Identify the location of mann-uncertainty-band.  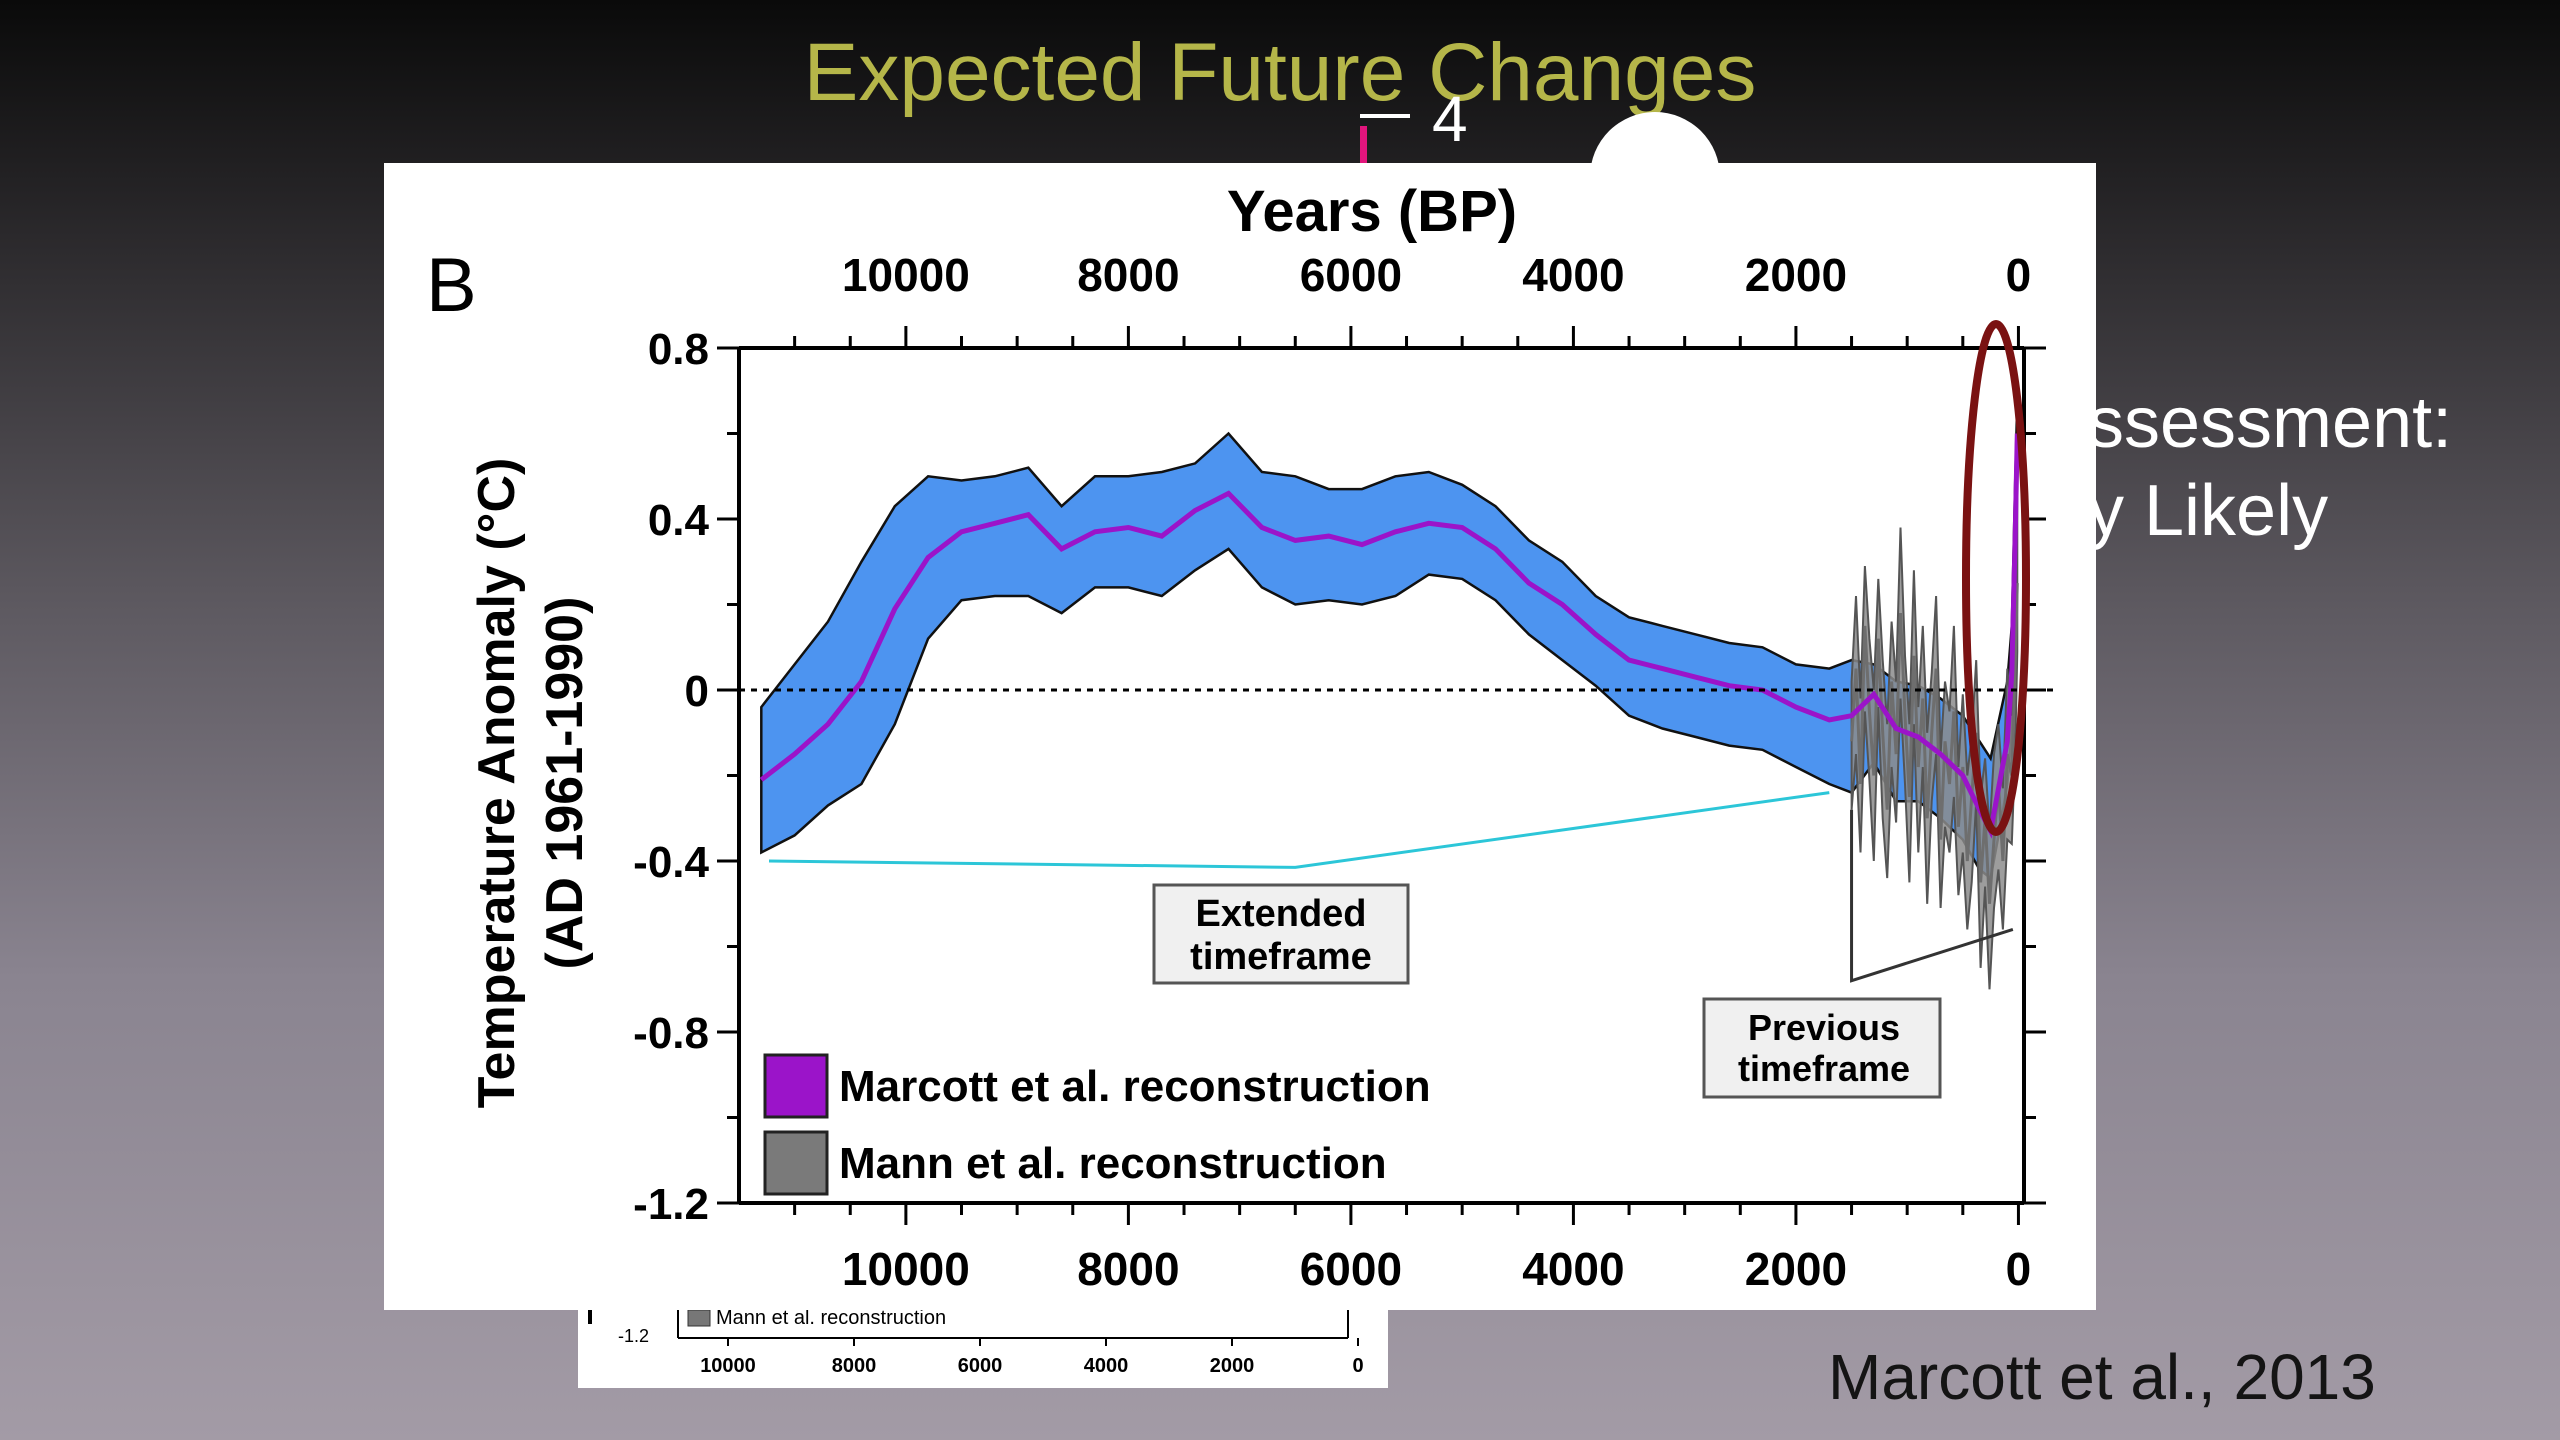
(1934, 743).